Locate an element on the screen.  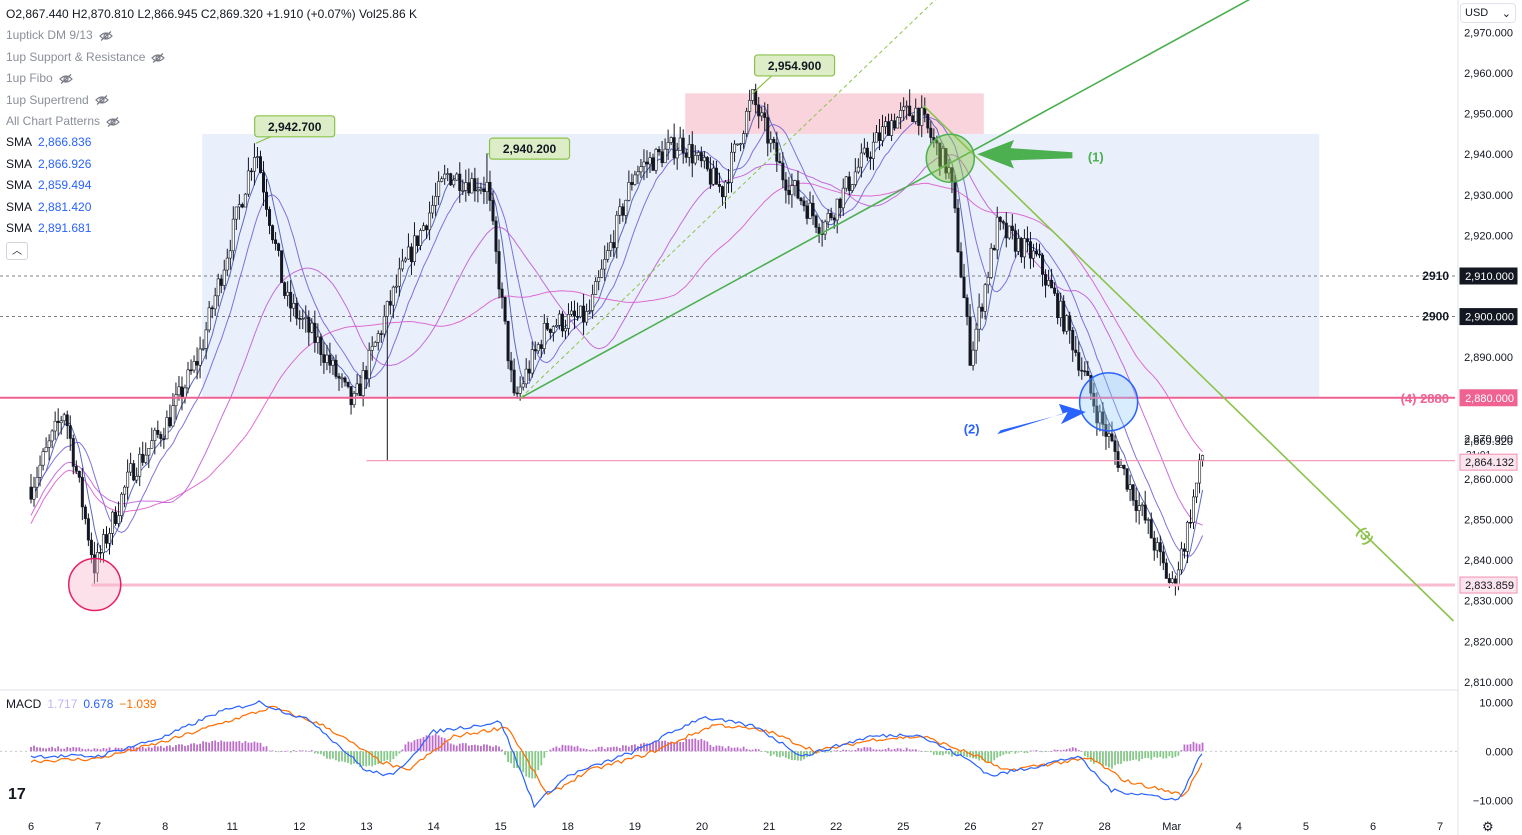
sma-row: SMA 2,891.681 is located at coordinates (211, 228).